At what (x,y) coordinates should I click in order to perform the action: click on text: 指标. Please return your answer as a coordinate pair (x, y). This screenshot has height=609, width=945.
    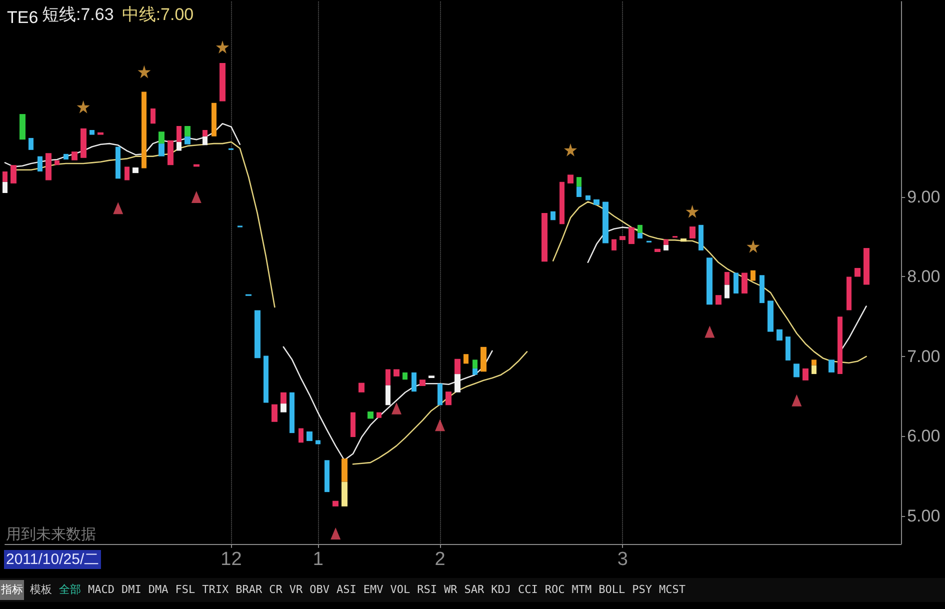
    Looking at the image, I should click on (12, 590).